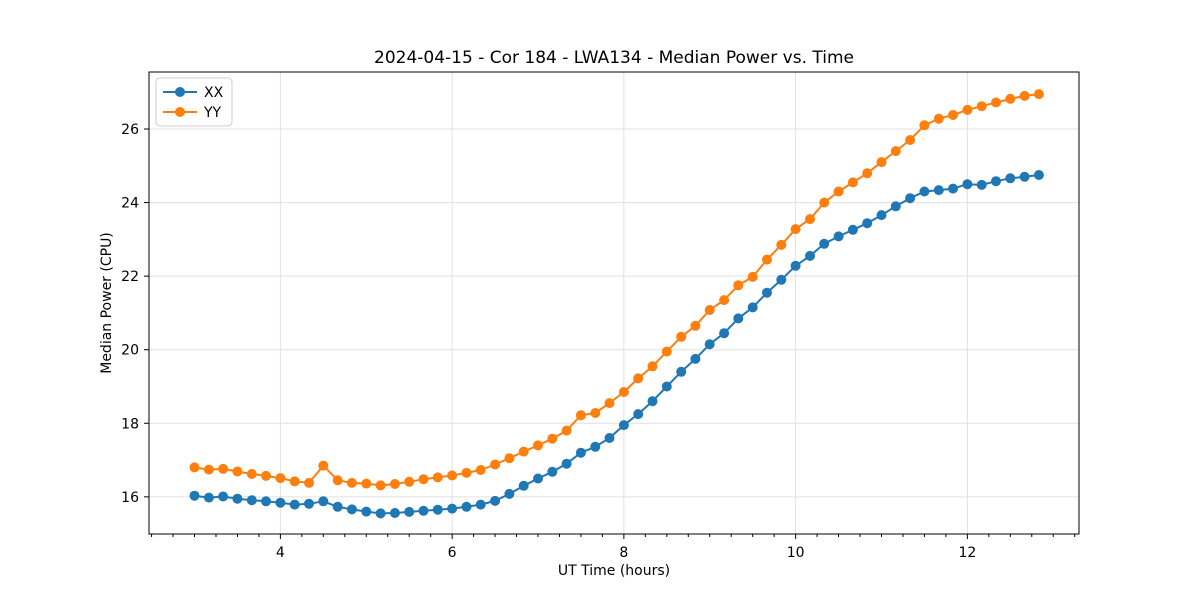 This screenshot has width=1200, height=600. What do you see at coordinates (130, 351) in the screenshot?
I see `y-tick-label: 20` at bounding box center [130, 351].